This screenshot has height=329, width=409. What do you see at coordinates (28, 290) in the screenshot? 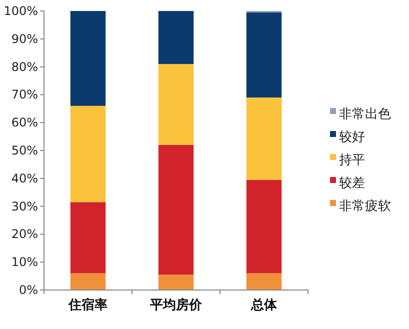
I see `y-tick-label: 0%` at bounding box center [28, 290].